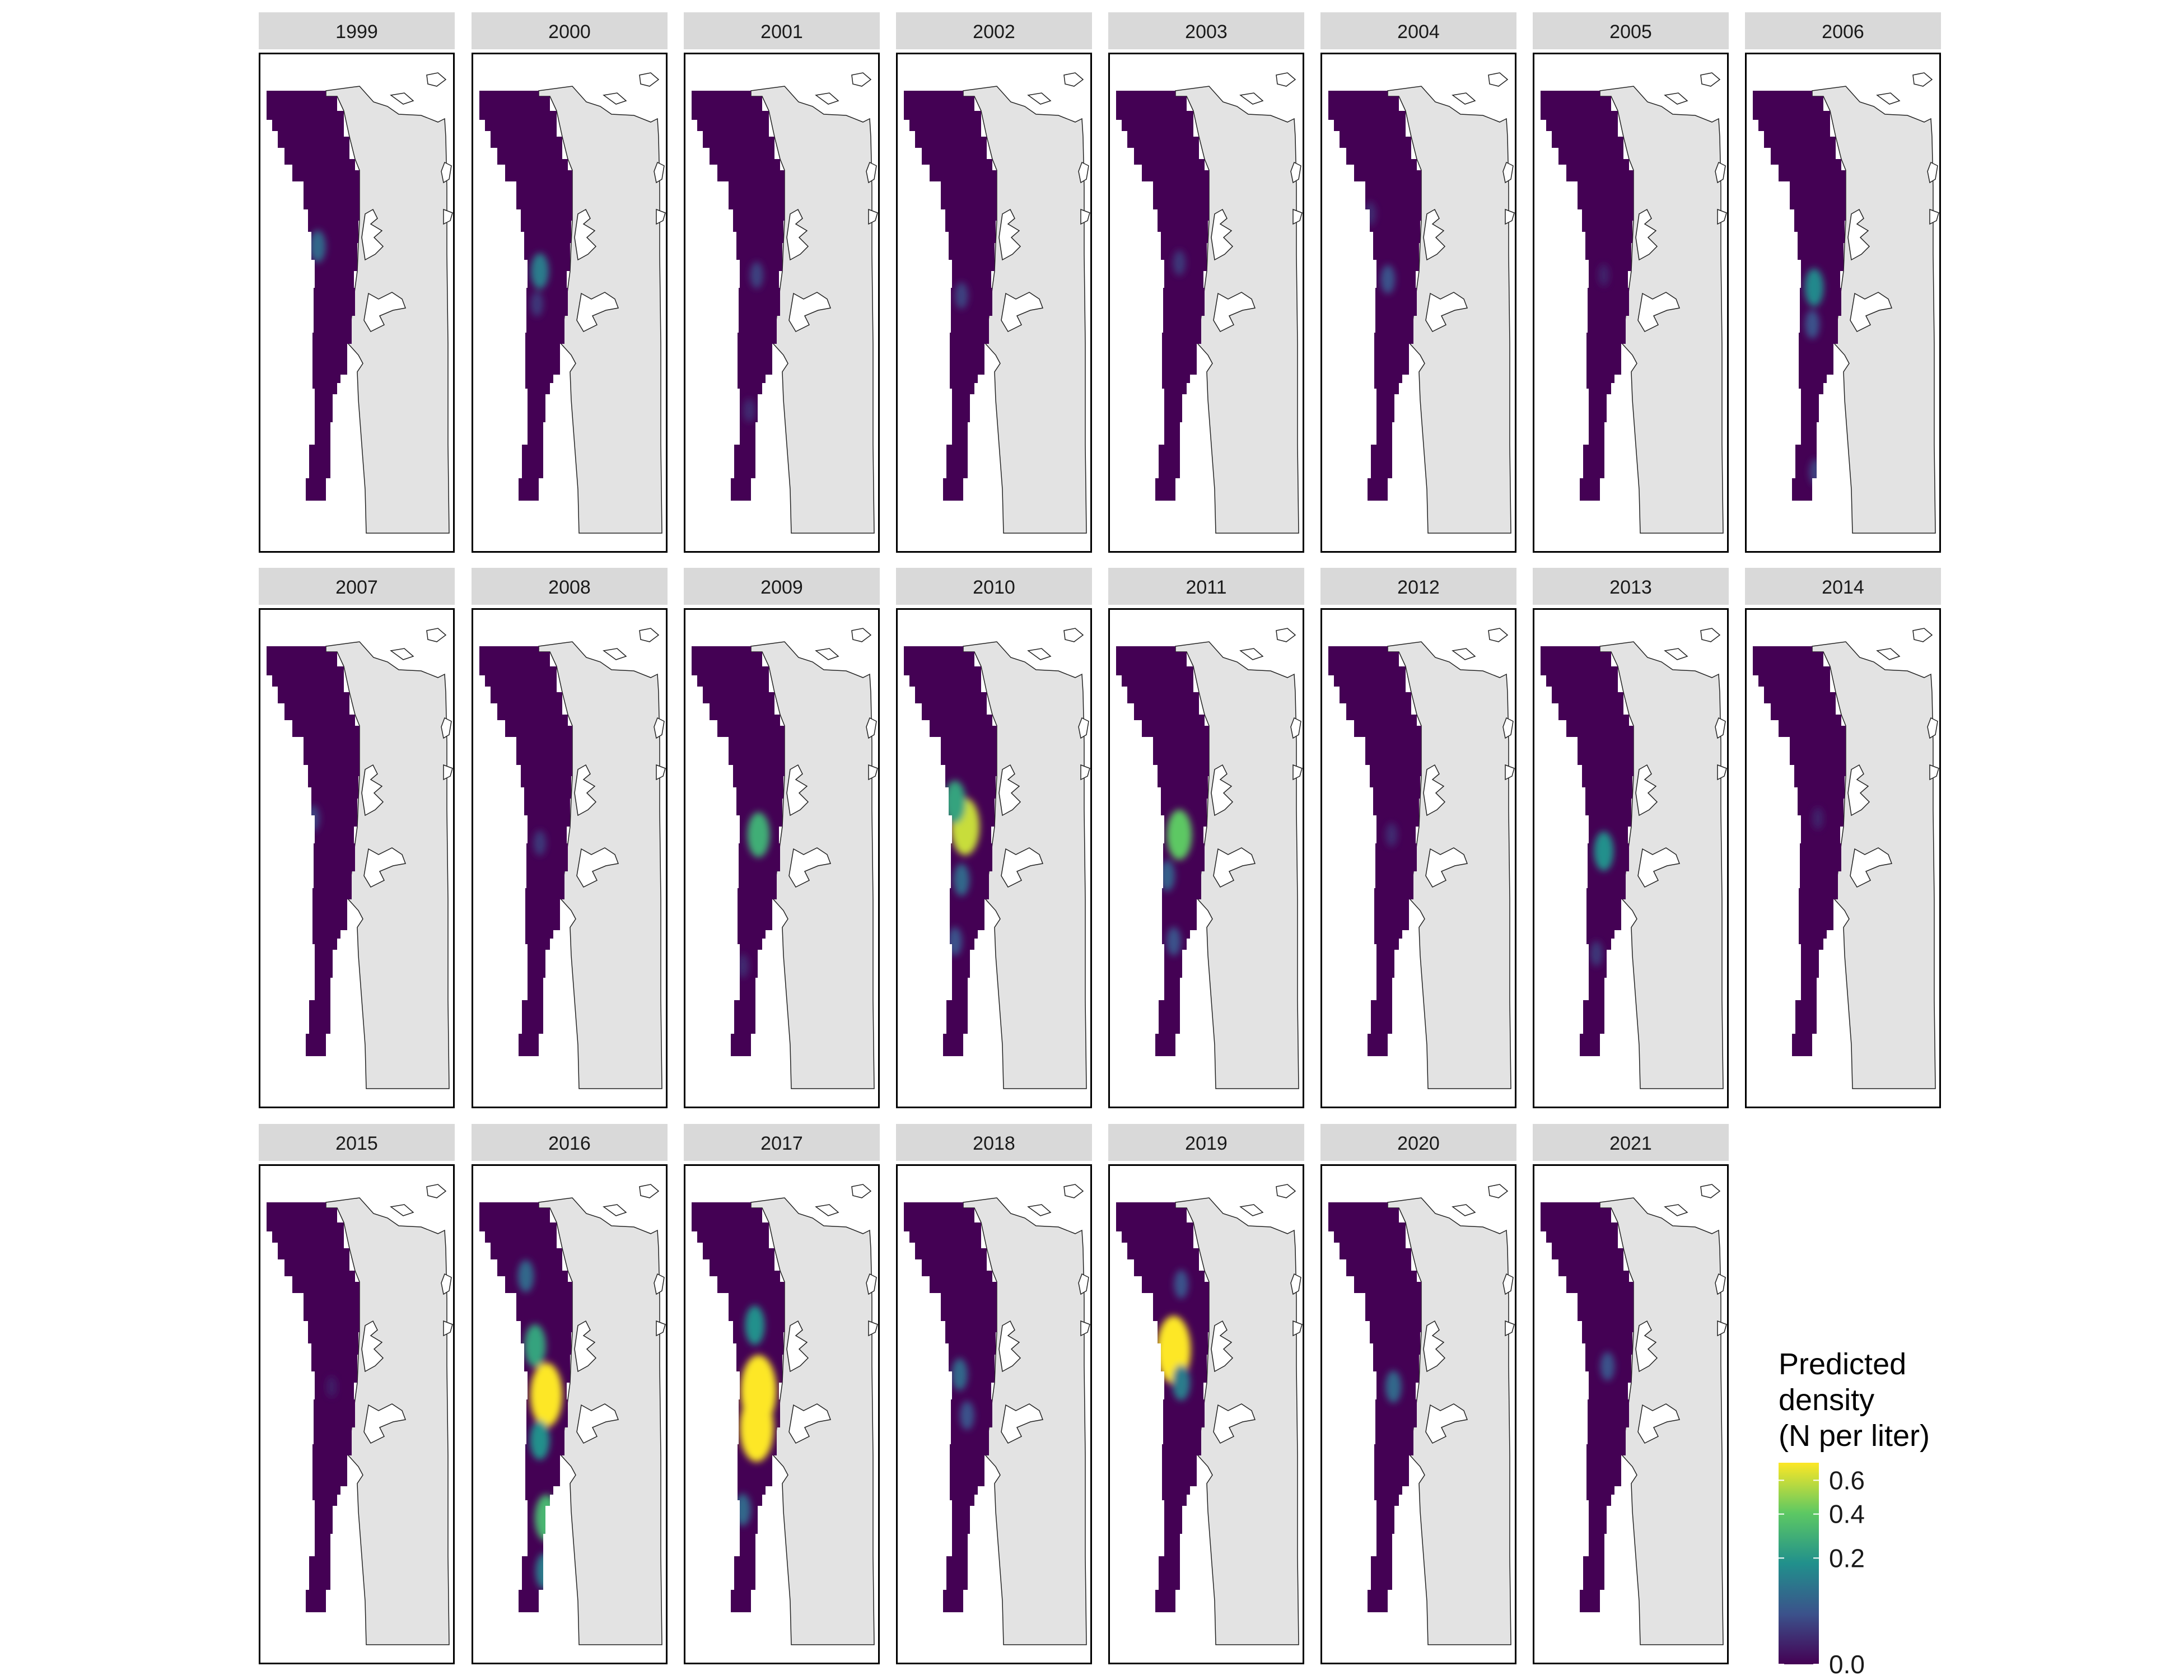 This screenshot has height=1680, width=2184. I want to click on facet-panel-2010: 2010, so click(994, 838).